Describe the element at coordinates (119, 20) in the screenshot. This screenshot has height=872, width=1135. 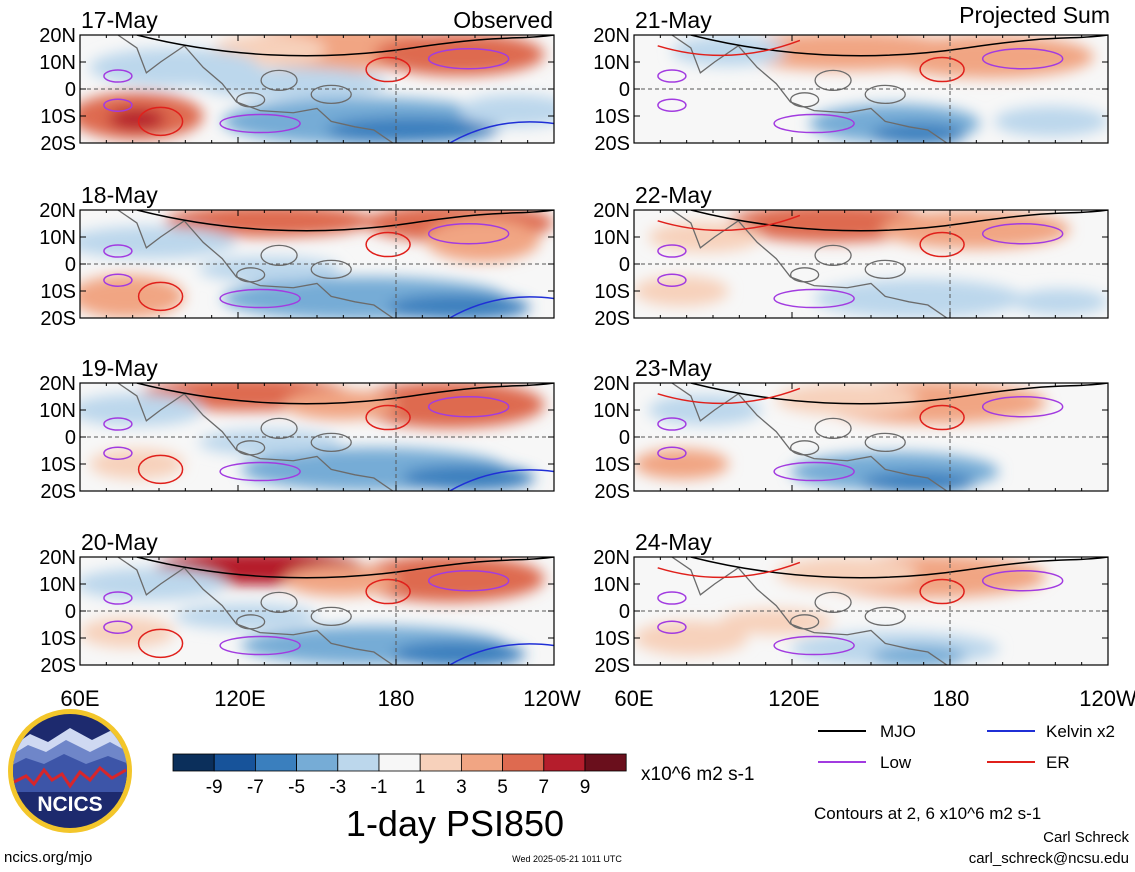
I see `panel-date: 17-May` at that location.